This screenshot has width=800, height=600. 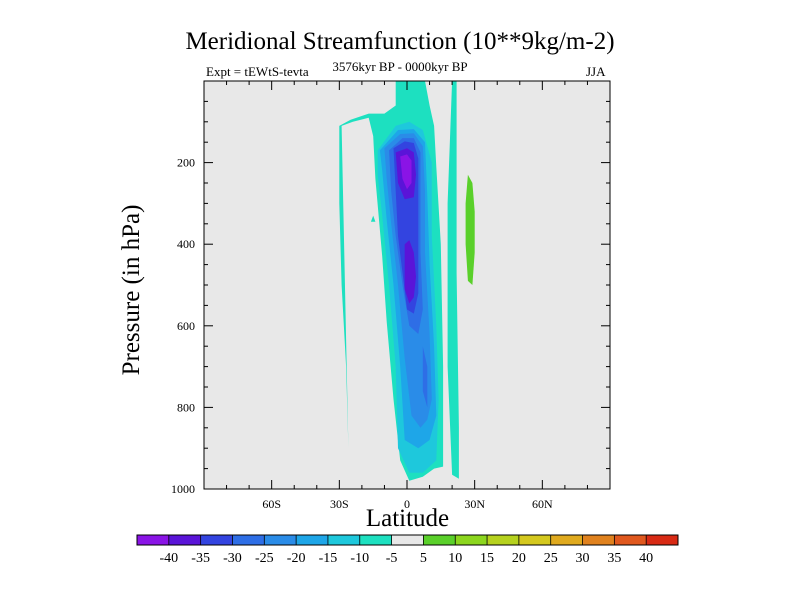 What do you see at coordinates (257, 71) in the screenshot?
I see `experiment-label: Expt = tEWtS-tevta` at bounding box center [257, 71].